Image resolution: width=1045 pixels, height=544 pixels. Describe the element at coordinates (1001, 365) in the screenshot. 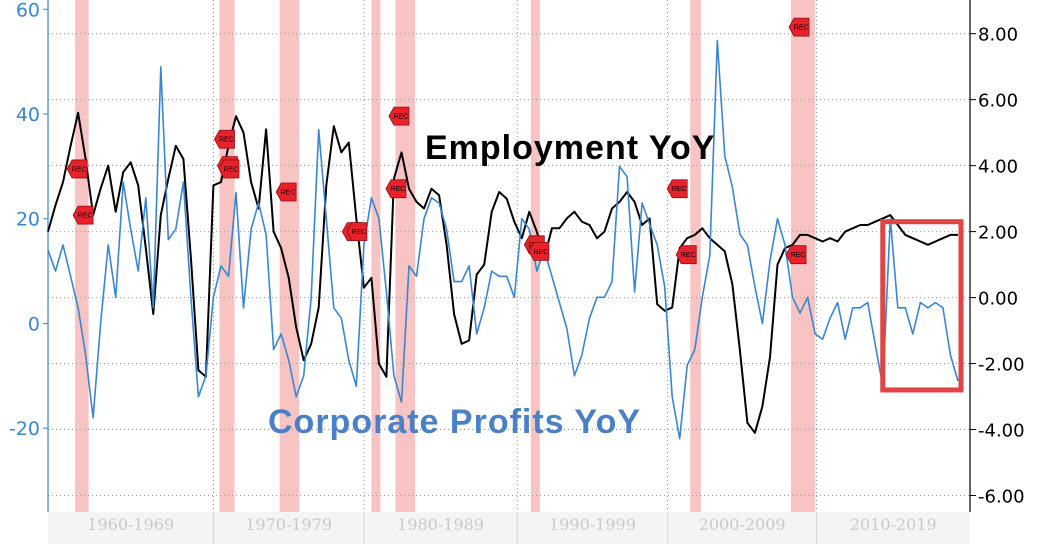

I see `right-tick-label: -2.00` at that location.